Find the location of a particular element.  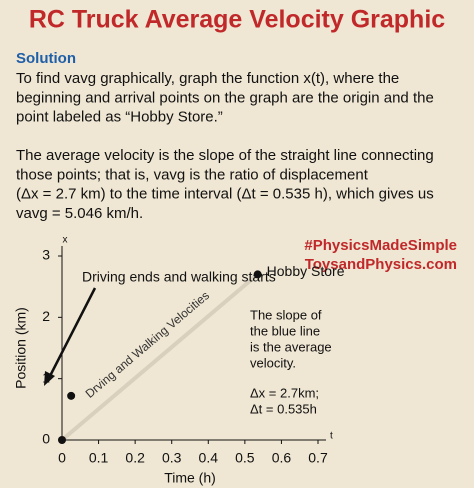

y-tick-label: 1 is located at coordinates (46, 377).